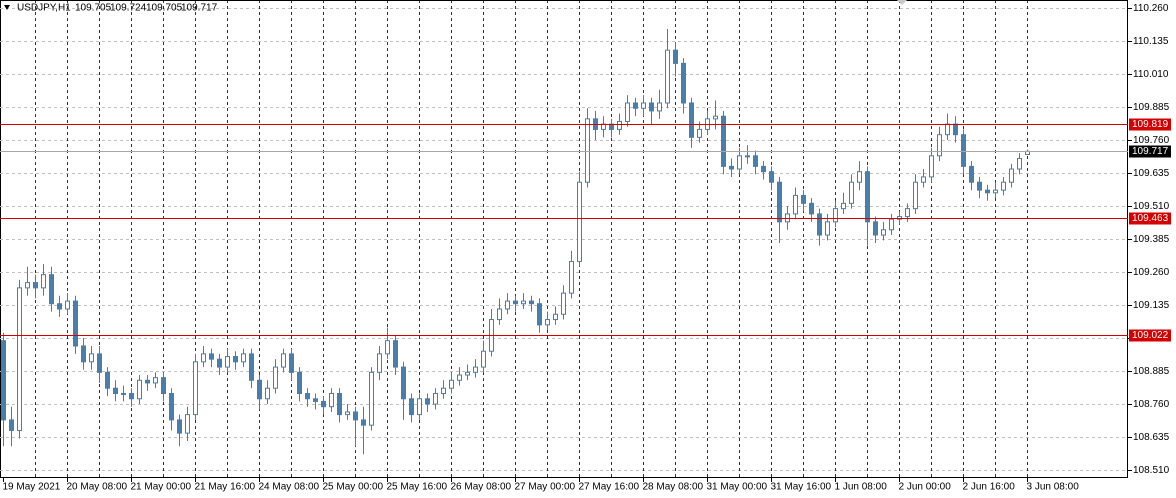 This screenshot has width=1176, height=498. Describe the element at coordinates (161, 487) in the screenshot. I see `x-tick-label: 21 May 00:00` at that location.